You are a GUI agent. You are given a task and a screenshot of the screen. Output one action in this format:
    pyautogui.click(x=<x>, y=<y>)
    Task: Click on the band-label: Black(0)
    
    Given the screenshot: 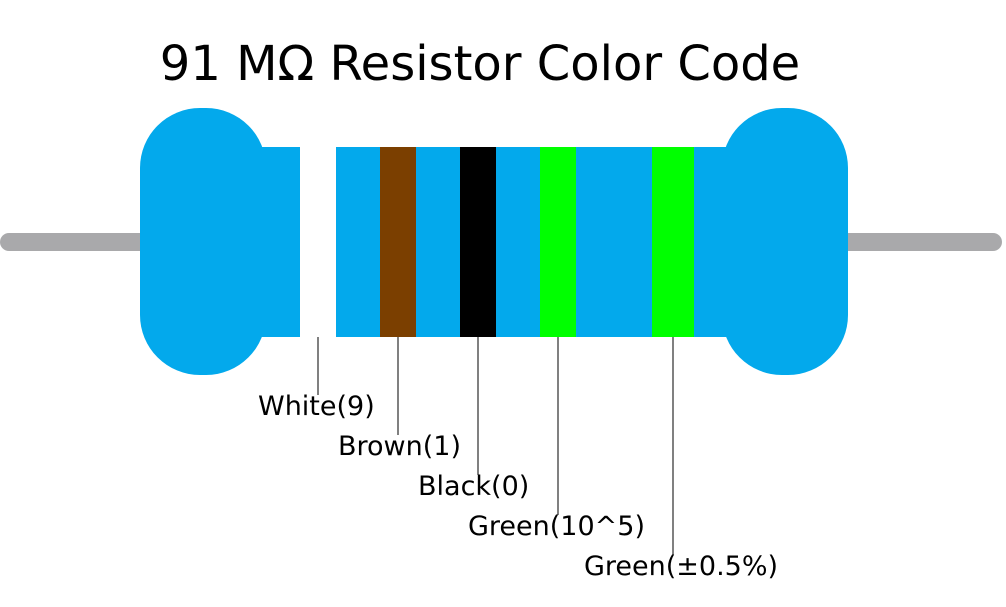 What is the action you would take?
    pyautogui.click(x=473, y=486)
    